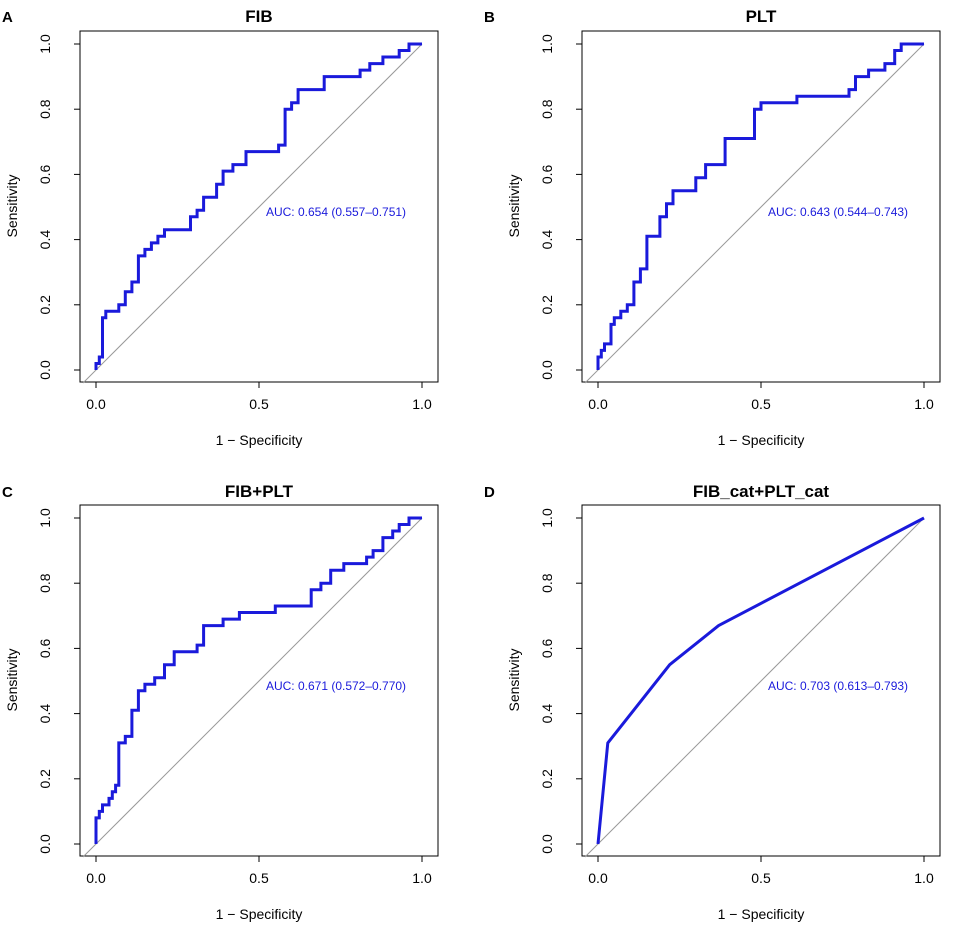 The image size is (957, 927). Describe the element at coordinates (336, 212) in the screenshot. I see `auc-annotation: AUC: 0.654 (0.557–0.751)` at that location.